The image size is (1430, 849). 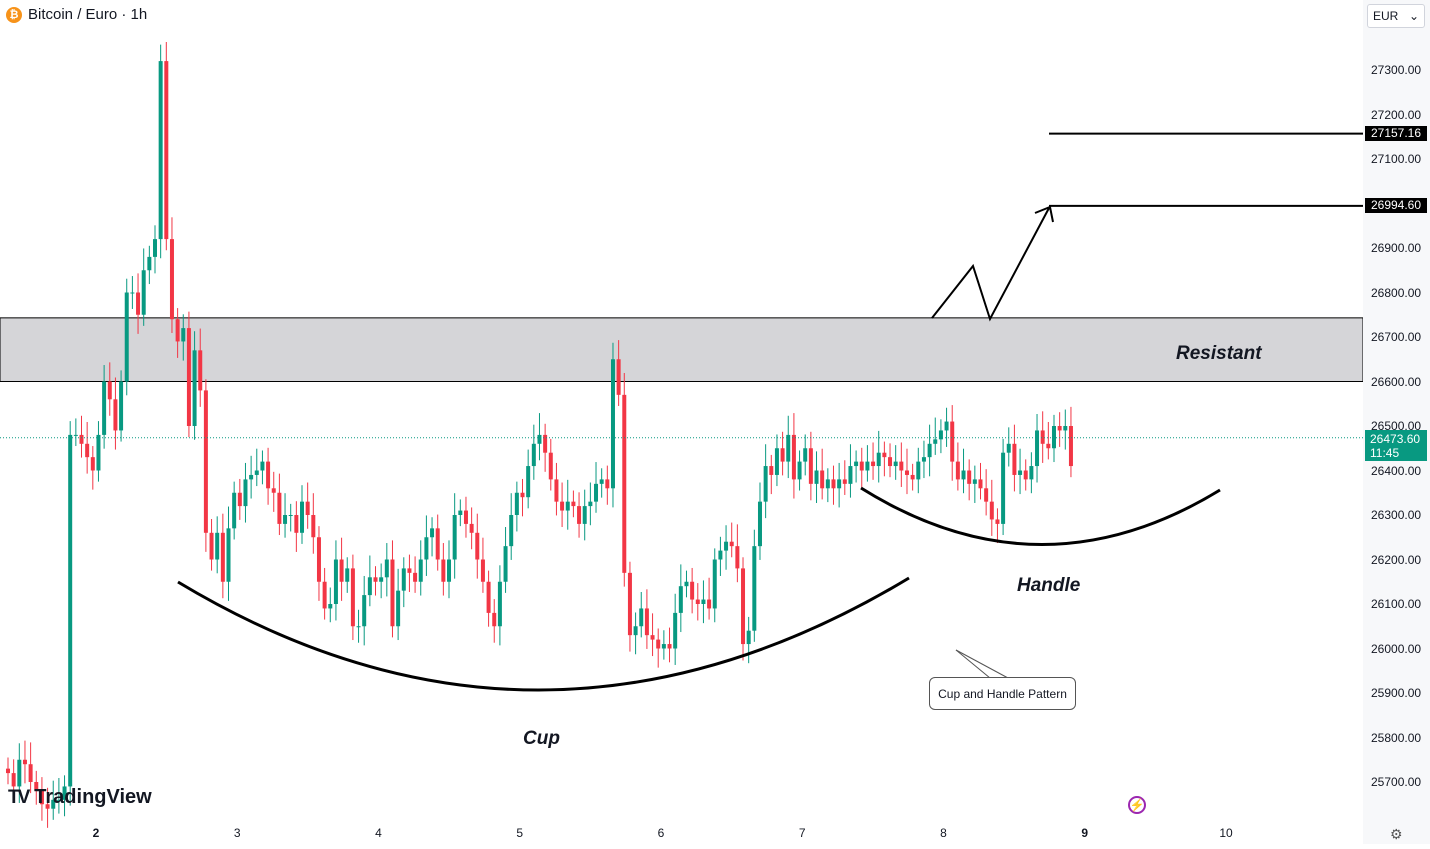 What do you see at coordinates (682, 349) in the screenshot?
I see `resistance-zone` at bounding box center [682, 349].